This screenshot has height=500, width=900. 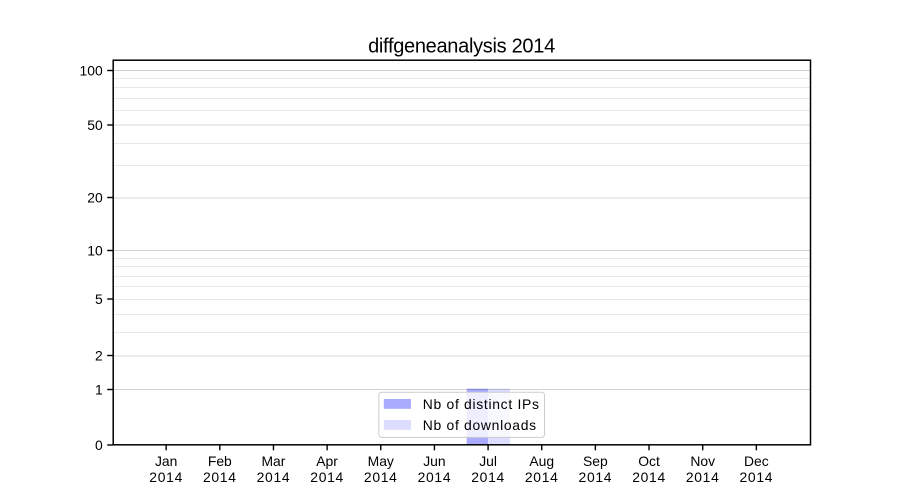 I want to click on svg-text: 10, so click(x=95, y=251).